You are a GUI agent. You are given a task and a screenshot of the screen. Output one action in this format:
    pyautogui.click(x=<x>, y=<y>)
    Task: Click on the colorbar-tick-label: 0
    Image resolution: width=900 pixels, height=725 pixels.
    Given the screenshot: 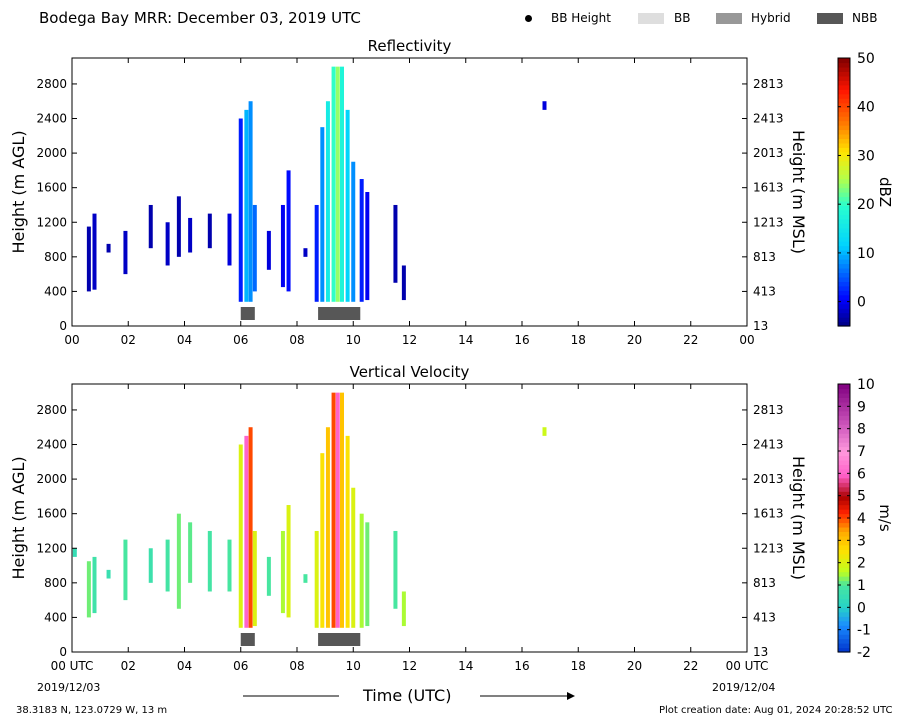 What is the action you would take?
    pyautogui.click(x=861, y=303)
    